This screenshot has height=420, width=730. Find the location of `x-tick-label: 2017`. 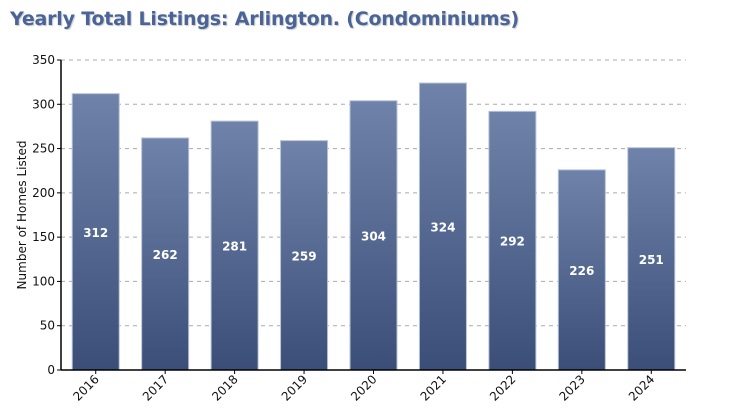

x-tick-label: 2017 is located at coordinates (155, 387).